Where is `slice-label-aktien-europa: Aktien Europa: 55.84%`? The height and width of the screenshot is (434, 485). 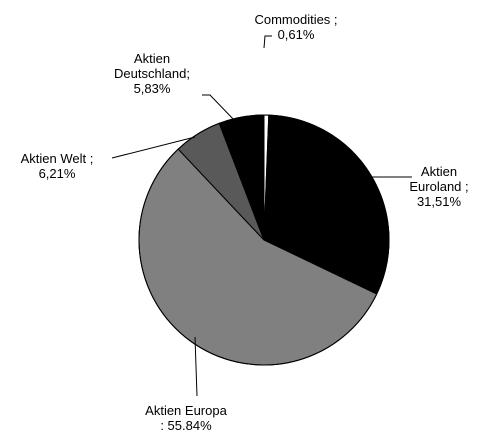
slice-label-aktien-europa: Aktien Europa: 55.84% is located at coordinates (186, 418).